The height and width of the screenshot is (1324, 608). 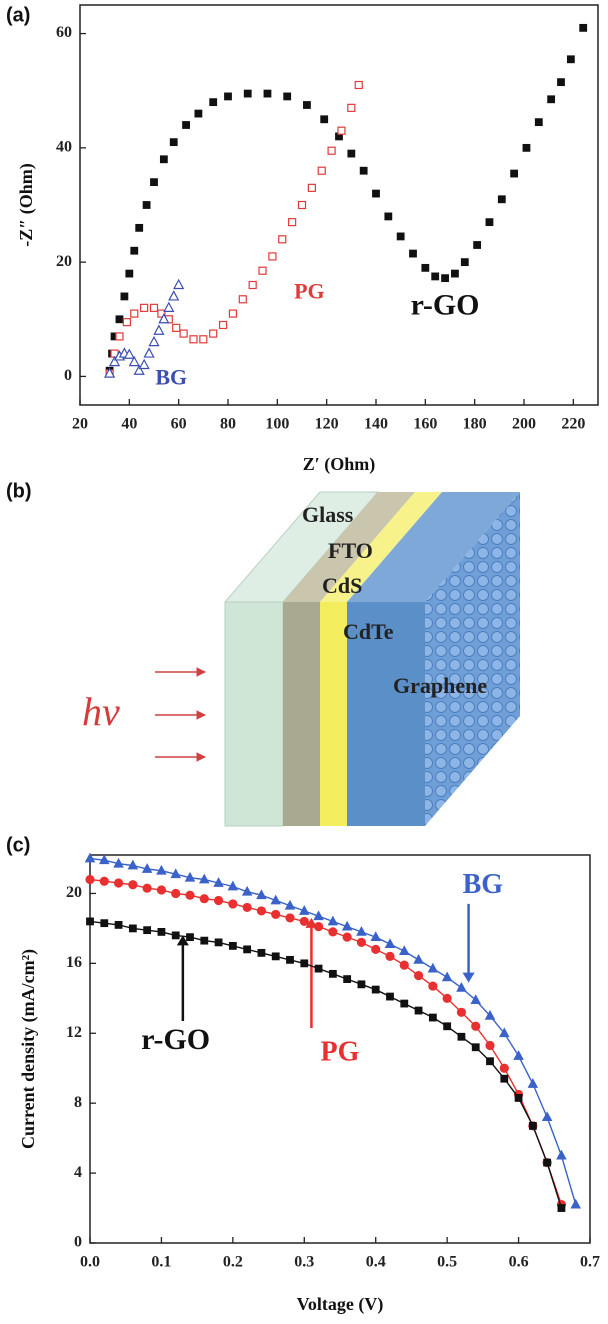 What do you see at coordinates (68, 375) in the screenshot?
I see `y-tick-label: 0` at bounding box center [68, 375].